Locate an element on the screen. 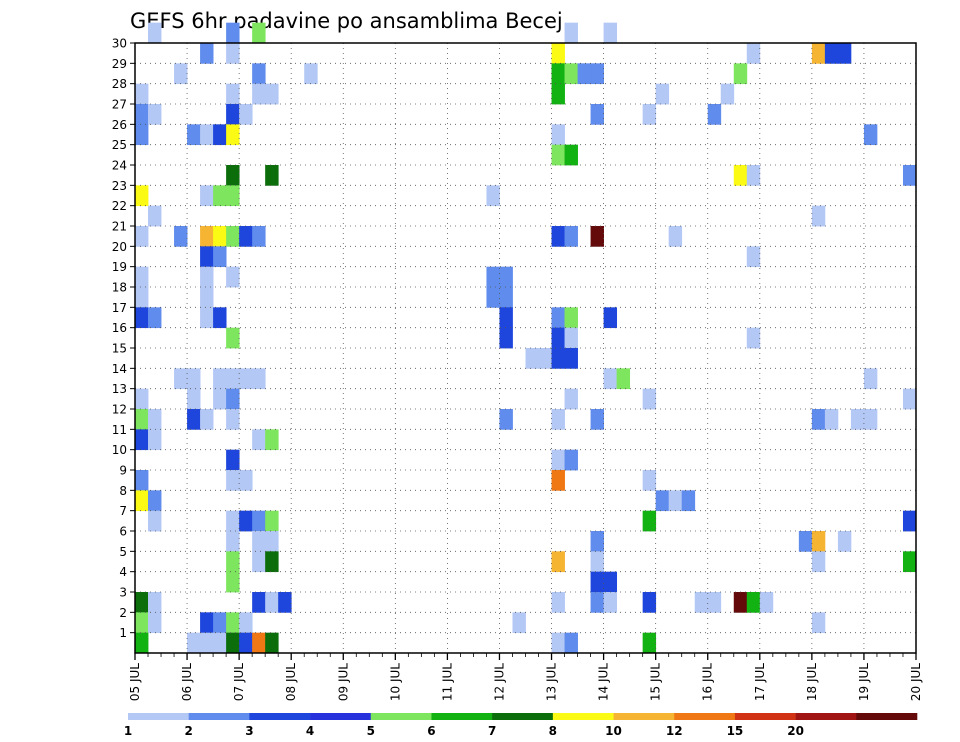 The width and height of the screenshot is (960, 742). legend-label: 2 is located at coordinates (189, 731).